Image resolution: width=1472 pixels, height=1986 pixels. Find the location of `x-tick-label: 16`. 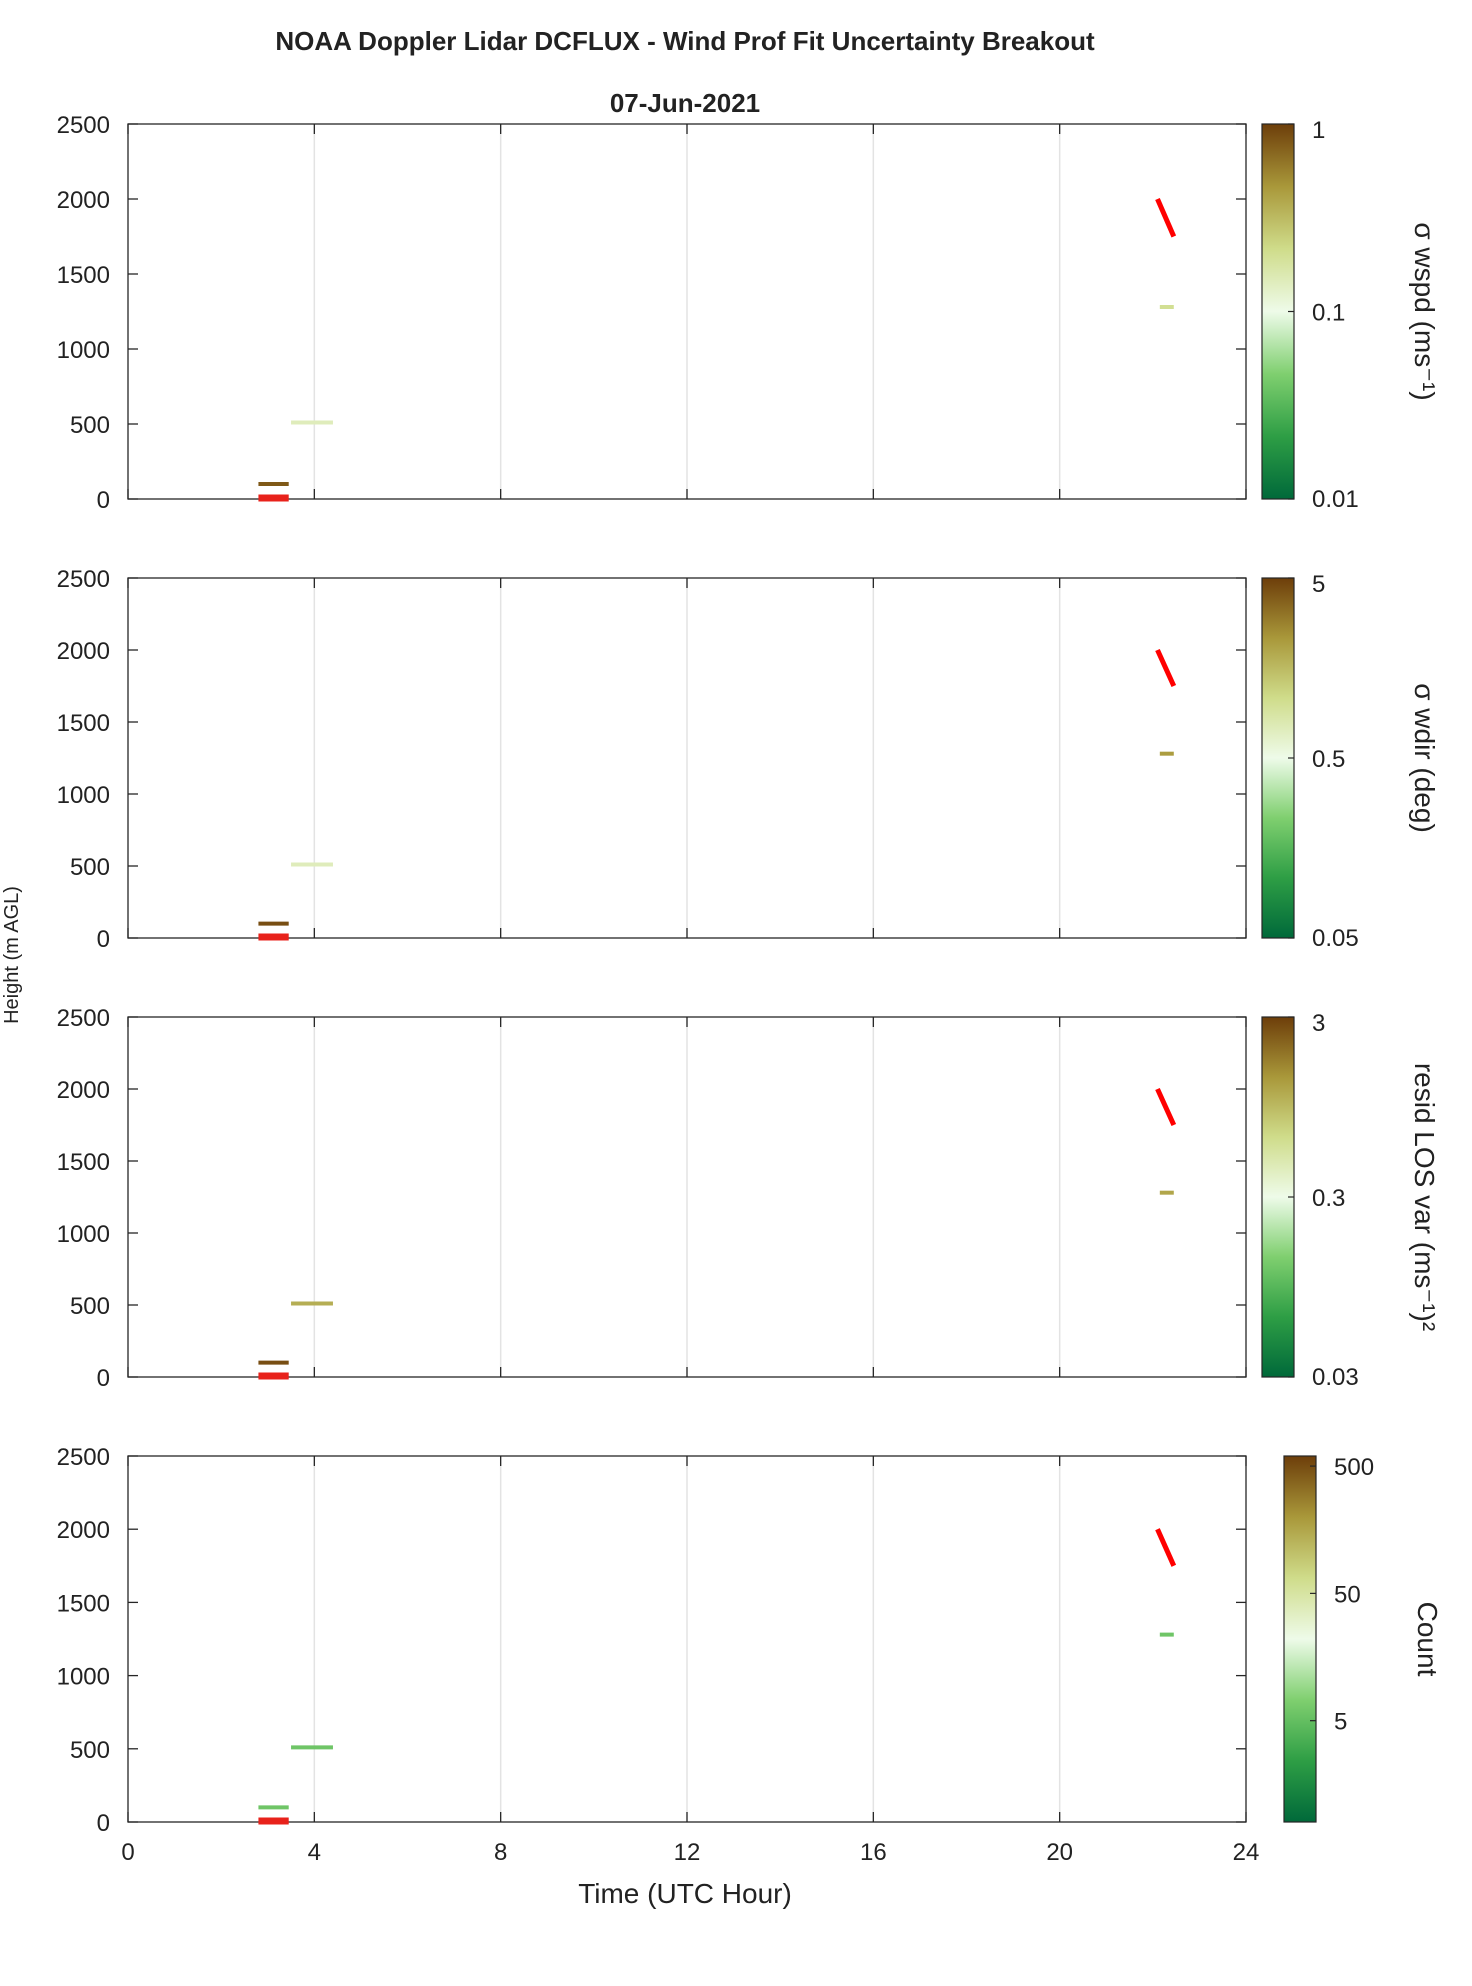

x-tick-label: 16 is located at coordinates (873, 1852).